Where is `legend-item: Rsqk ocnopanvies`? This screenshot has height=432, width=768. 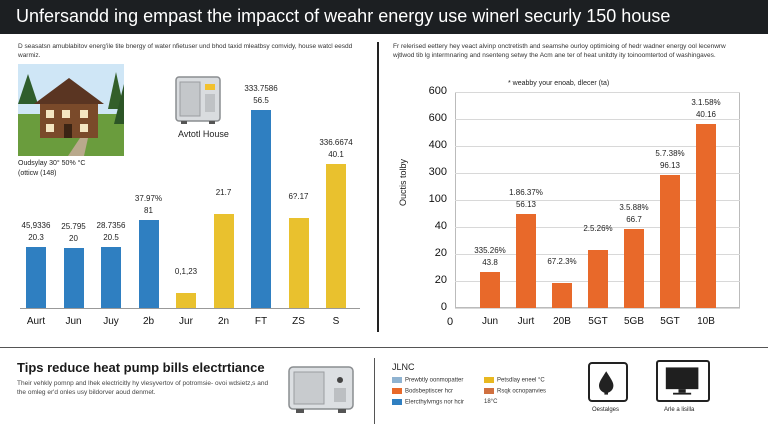
legend-item: Rsqk ocnopanvies is located at coordinates (515, 391).